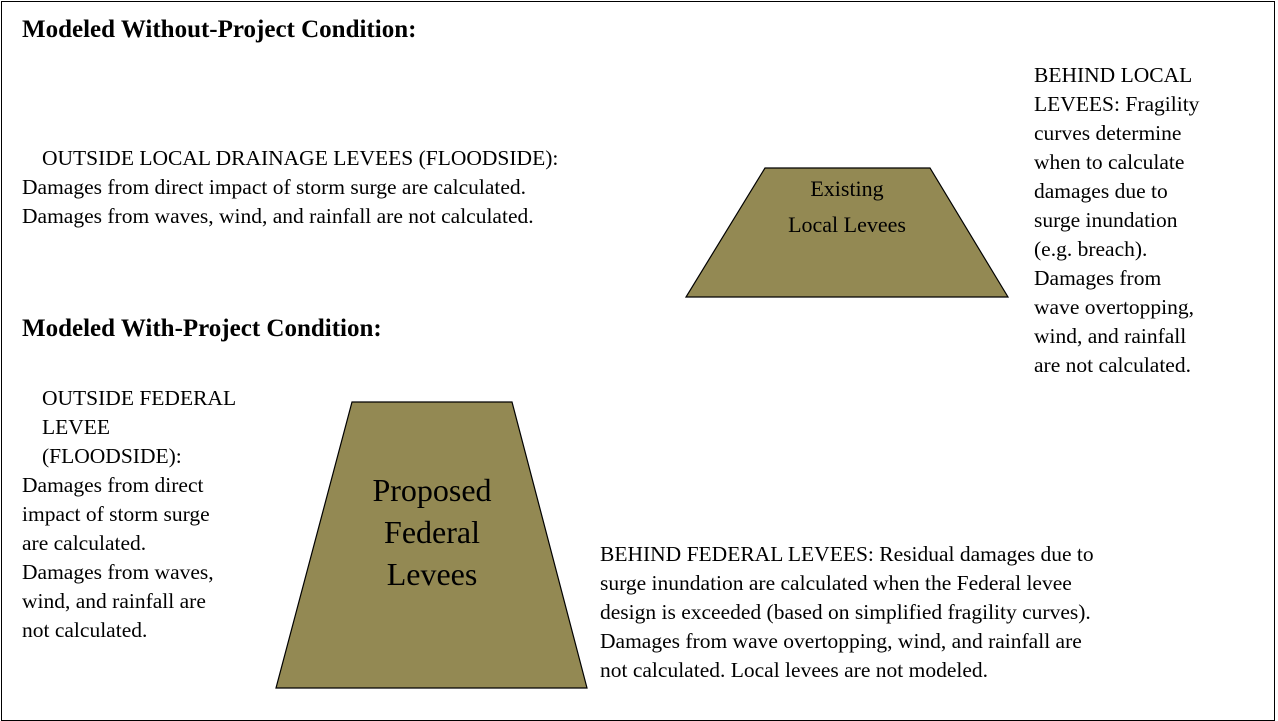 Image resolution: width=1278 pixels, height=721 pixels. I want to click on federal-levee-shape, so click(431, 545).